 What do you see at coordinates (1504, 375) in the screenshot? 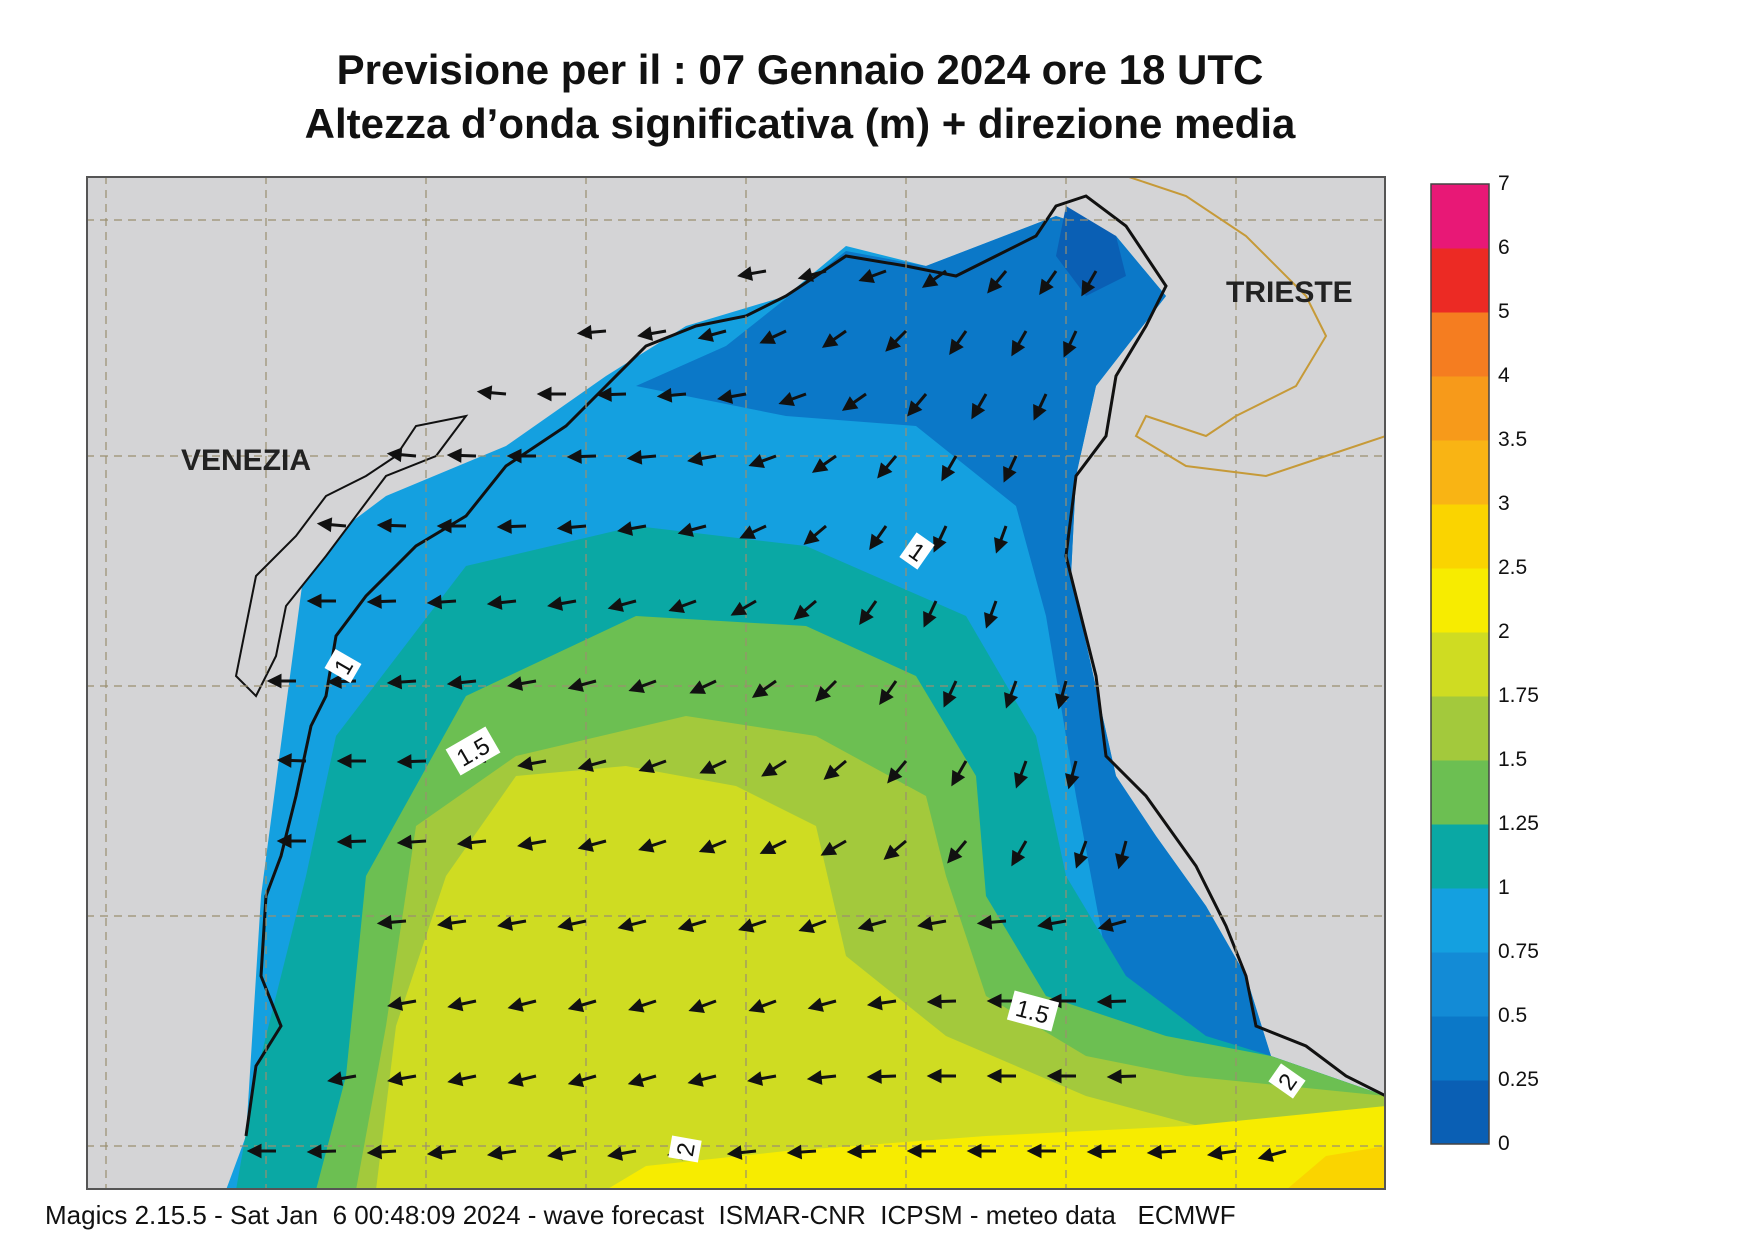
I see `colour-bar-label: 4` at bounding box center [1504, 375].